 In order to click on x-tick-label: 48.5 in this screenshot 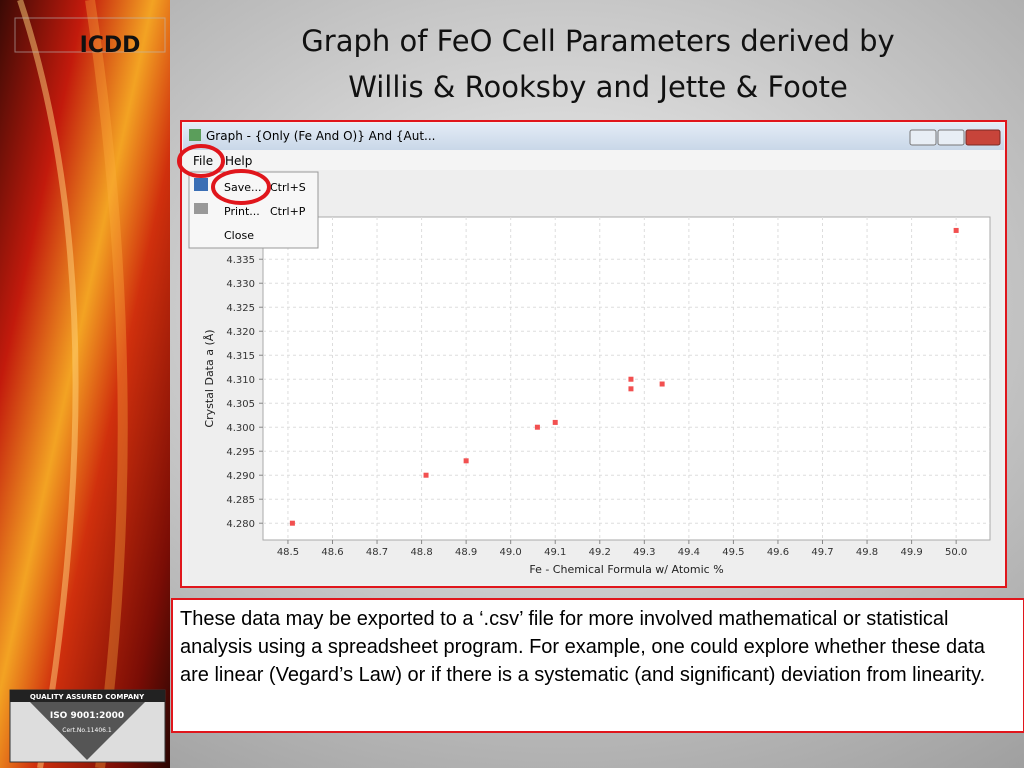, I will do `click(288, 552)`.